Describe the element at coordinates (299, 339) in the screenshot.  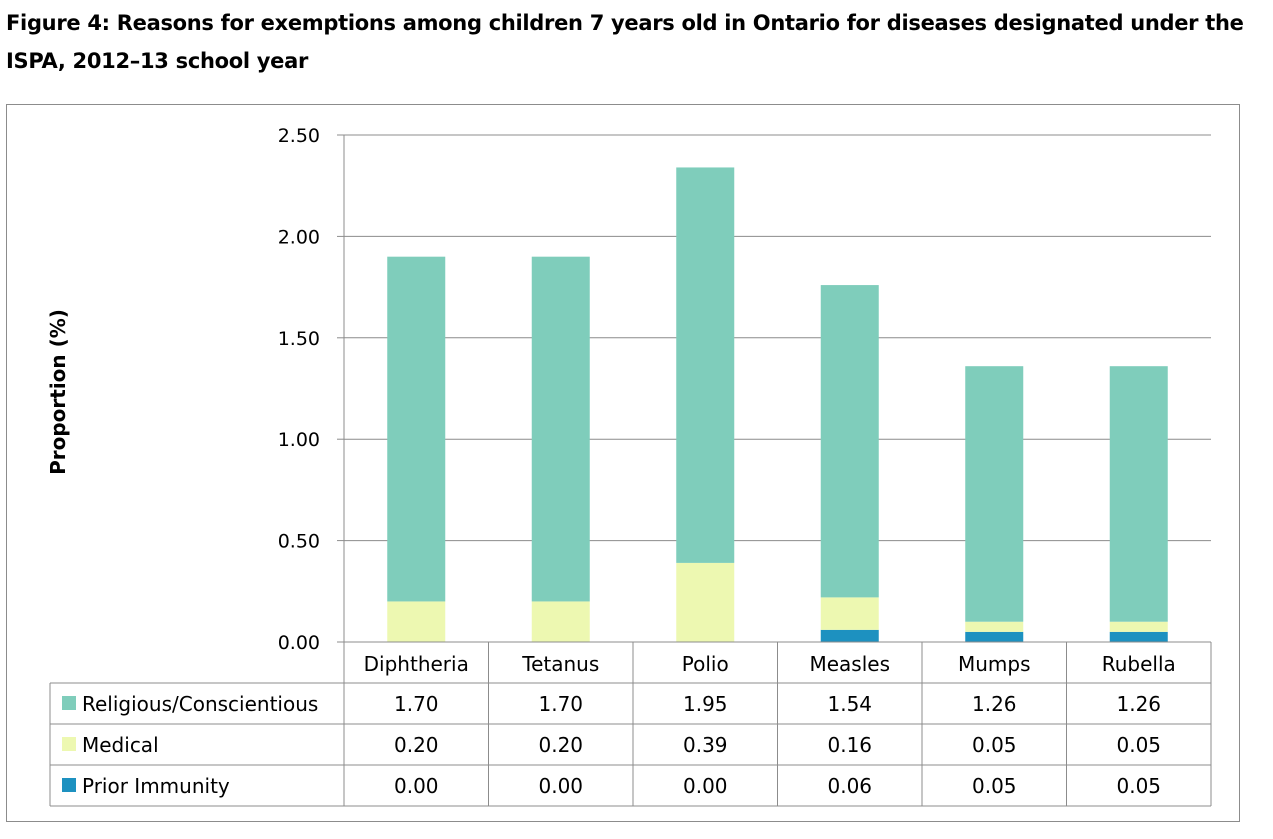
I see `y-tick-label: 1.50` at that location.